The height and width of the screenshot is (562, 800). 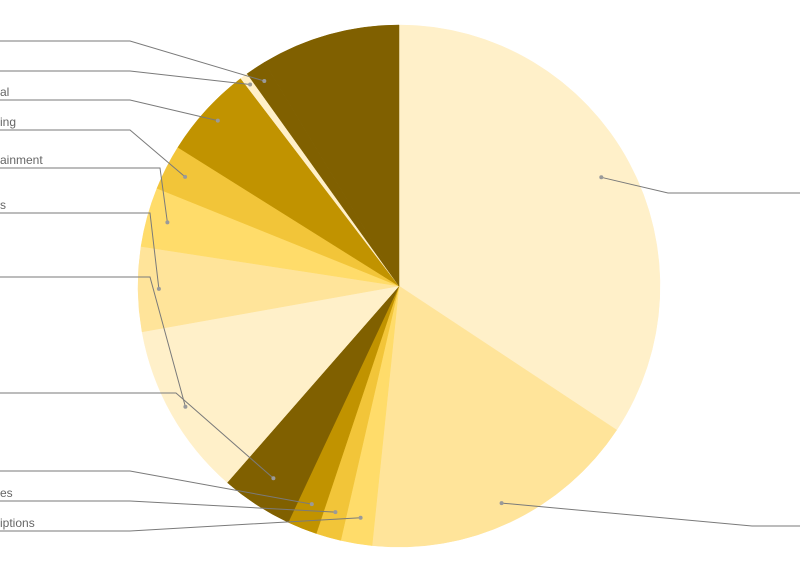 What do you see at coordinates (17, 523) in the screenshot?
I see `slice-label-3: iptions` at bounding box center [17, 523].